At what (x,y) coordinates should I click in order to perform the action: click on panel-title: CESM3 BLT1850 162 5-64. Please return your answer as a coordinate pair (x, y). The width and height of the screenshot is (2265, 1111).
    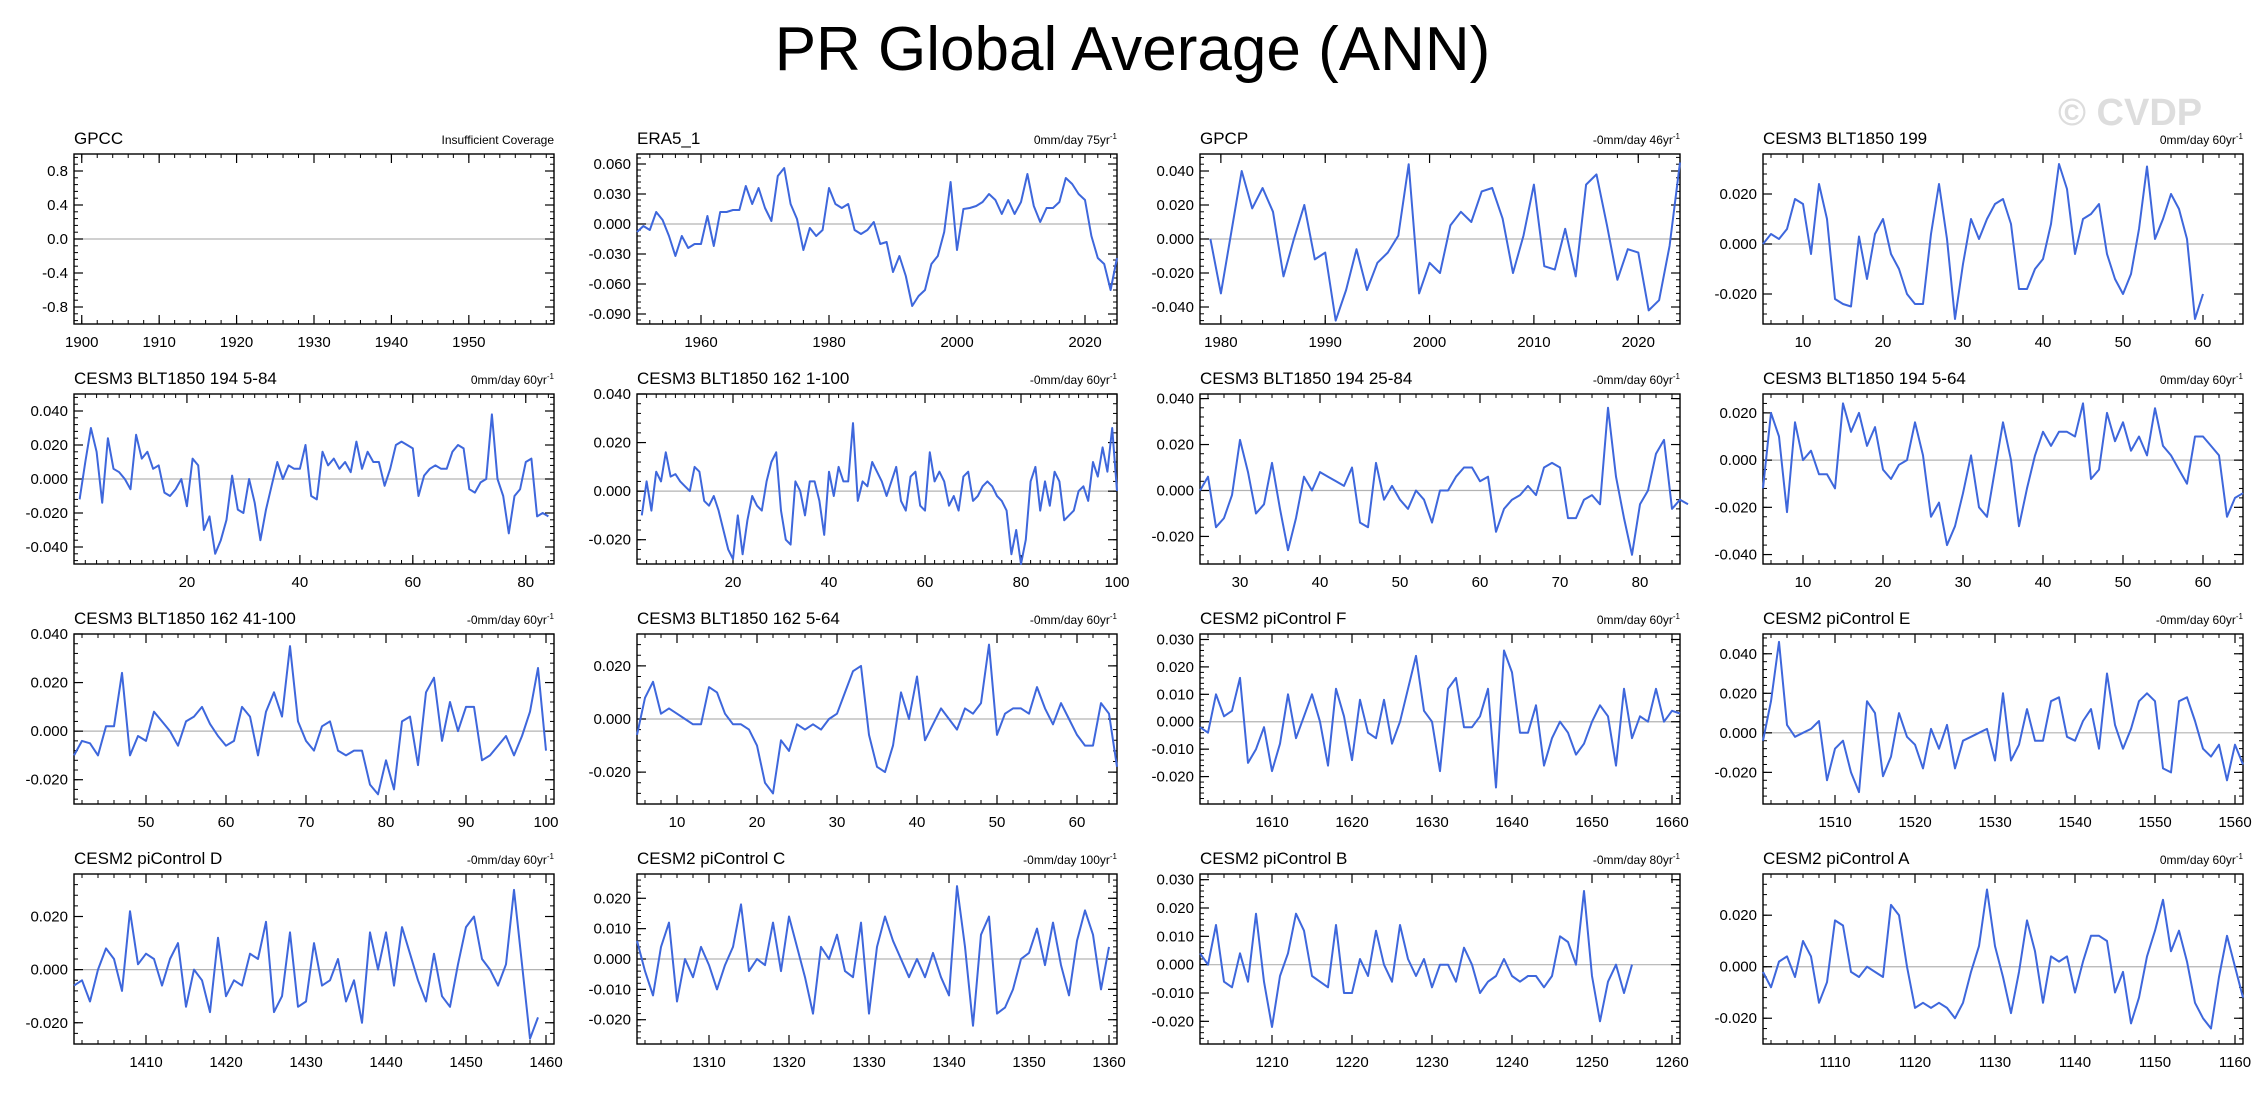
    Looking at the image, I should click on (738, 618).